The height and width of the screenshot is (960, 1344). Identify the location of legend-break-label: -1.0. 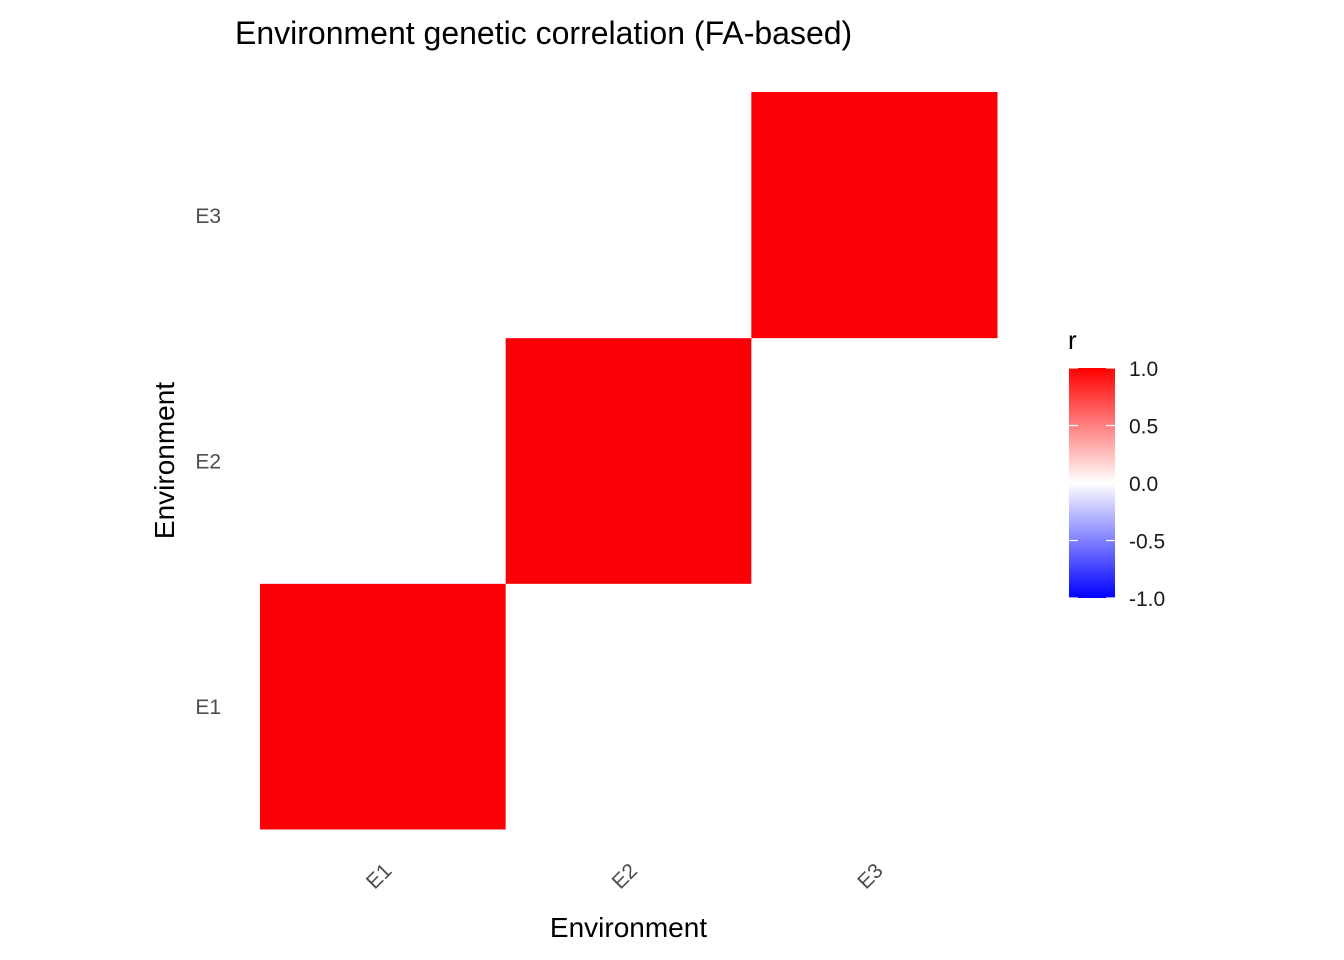
(1147, 599).